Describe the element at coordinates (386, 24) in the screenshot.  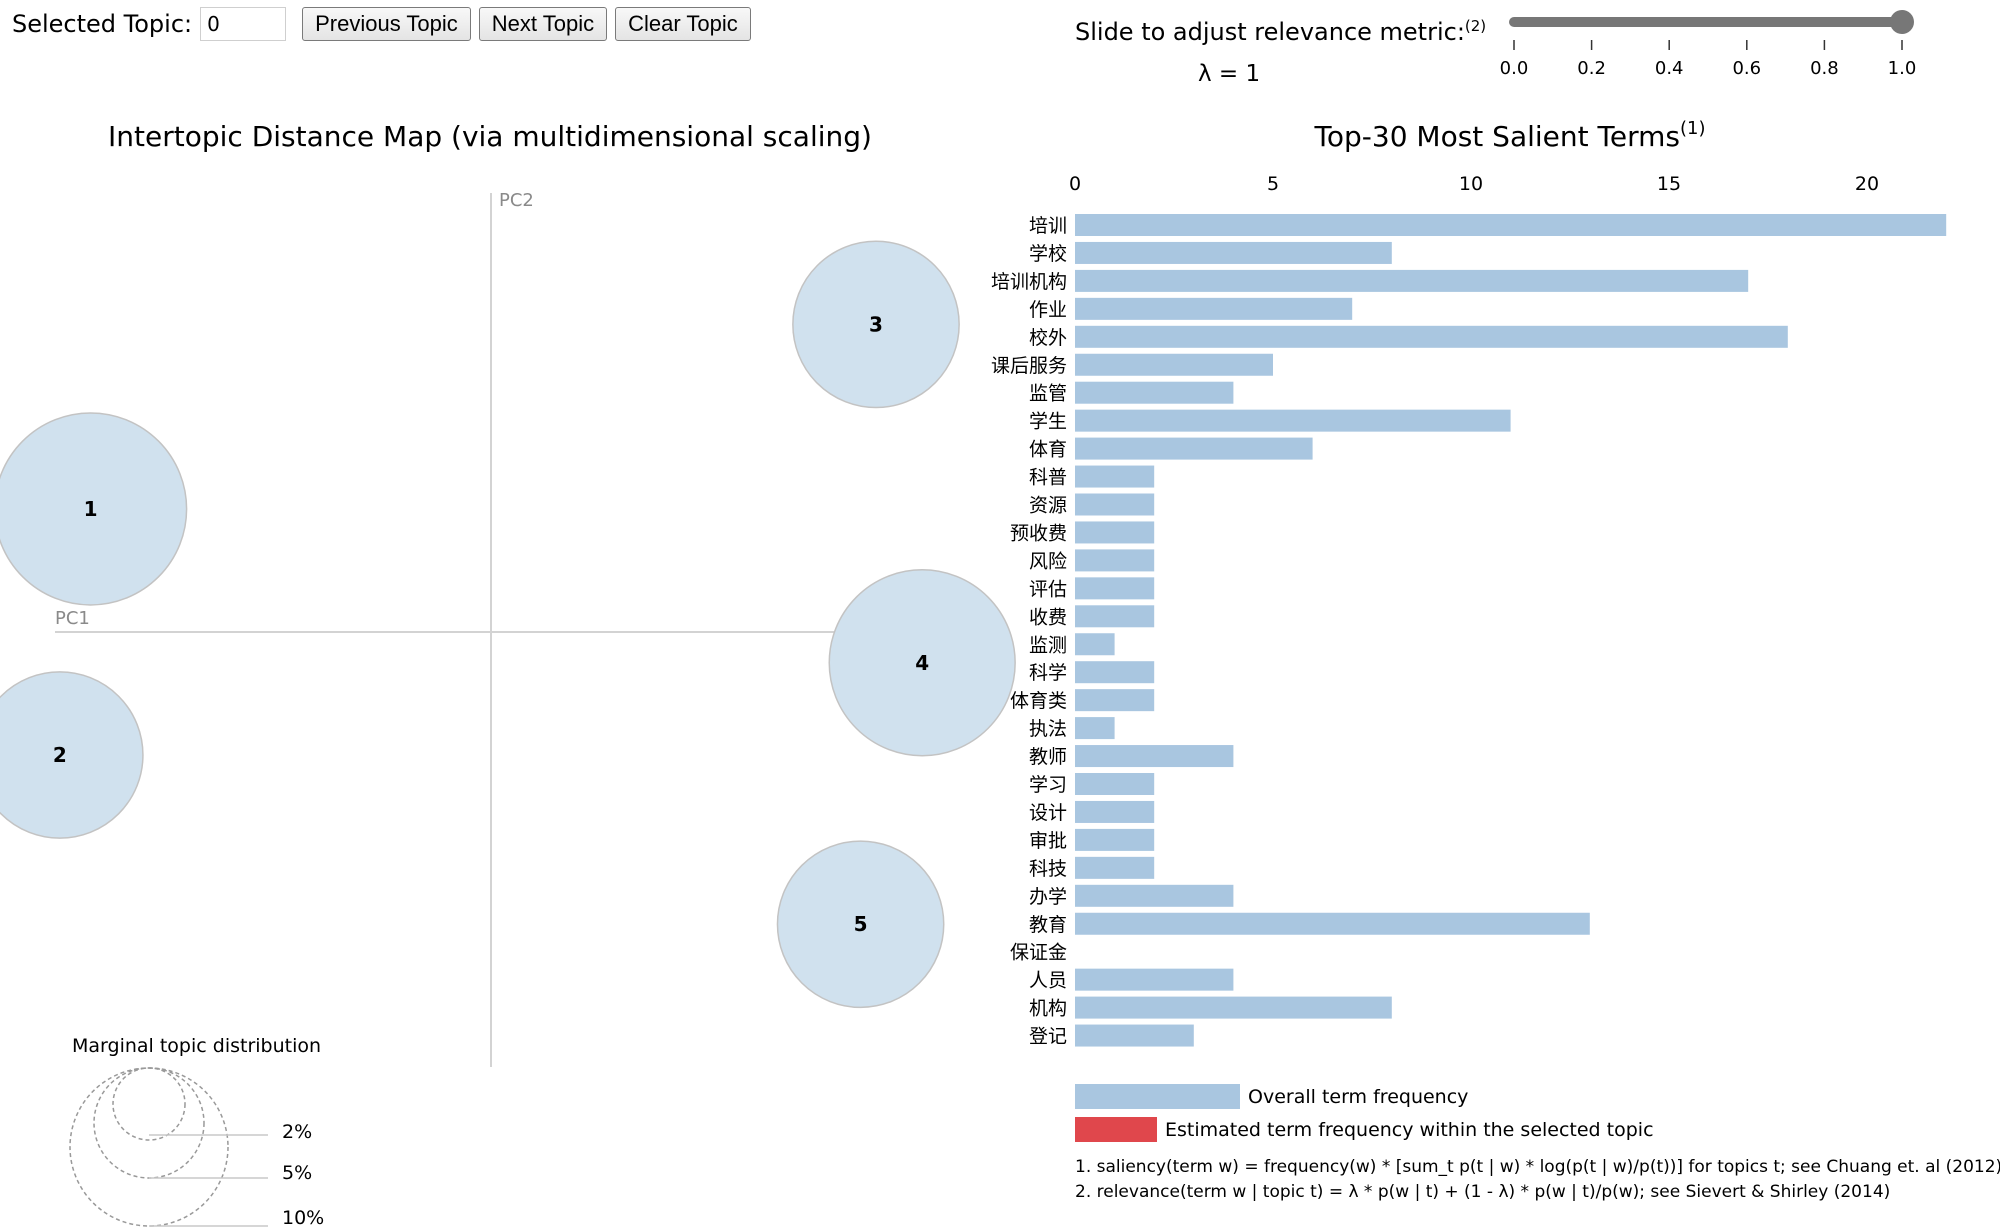
I see `previous-topic-button: Previous Topic` at that location.